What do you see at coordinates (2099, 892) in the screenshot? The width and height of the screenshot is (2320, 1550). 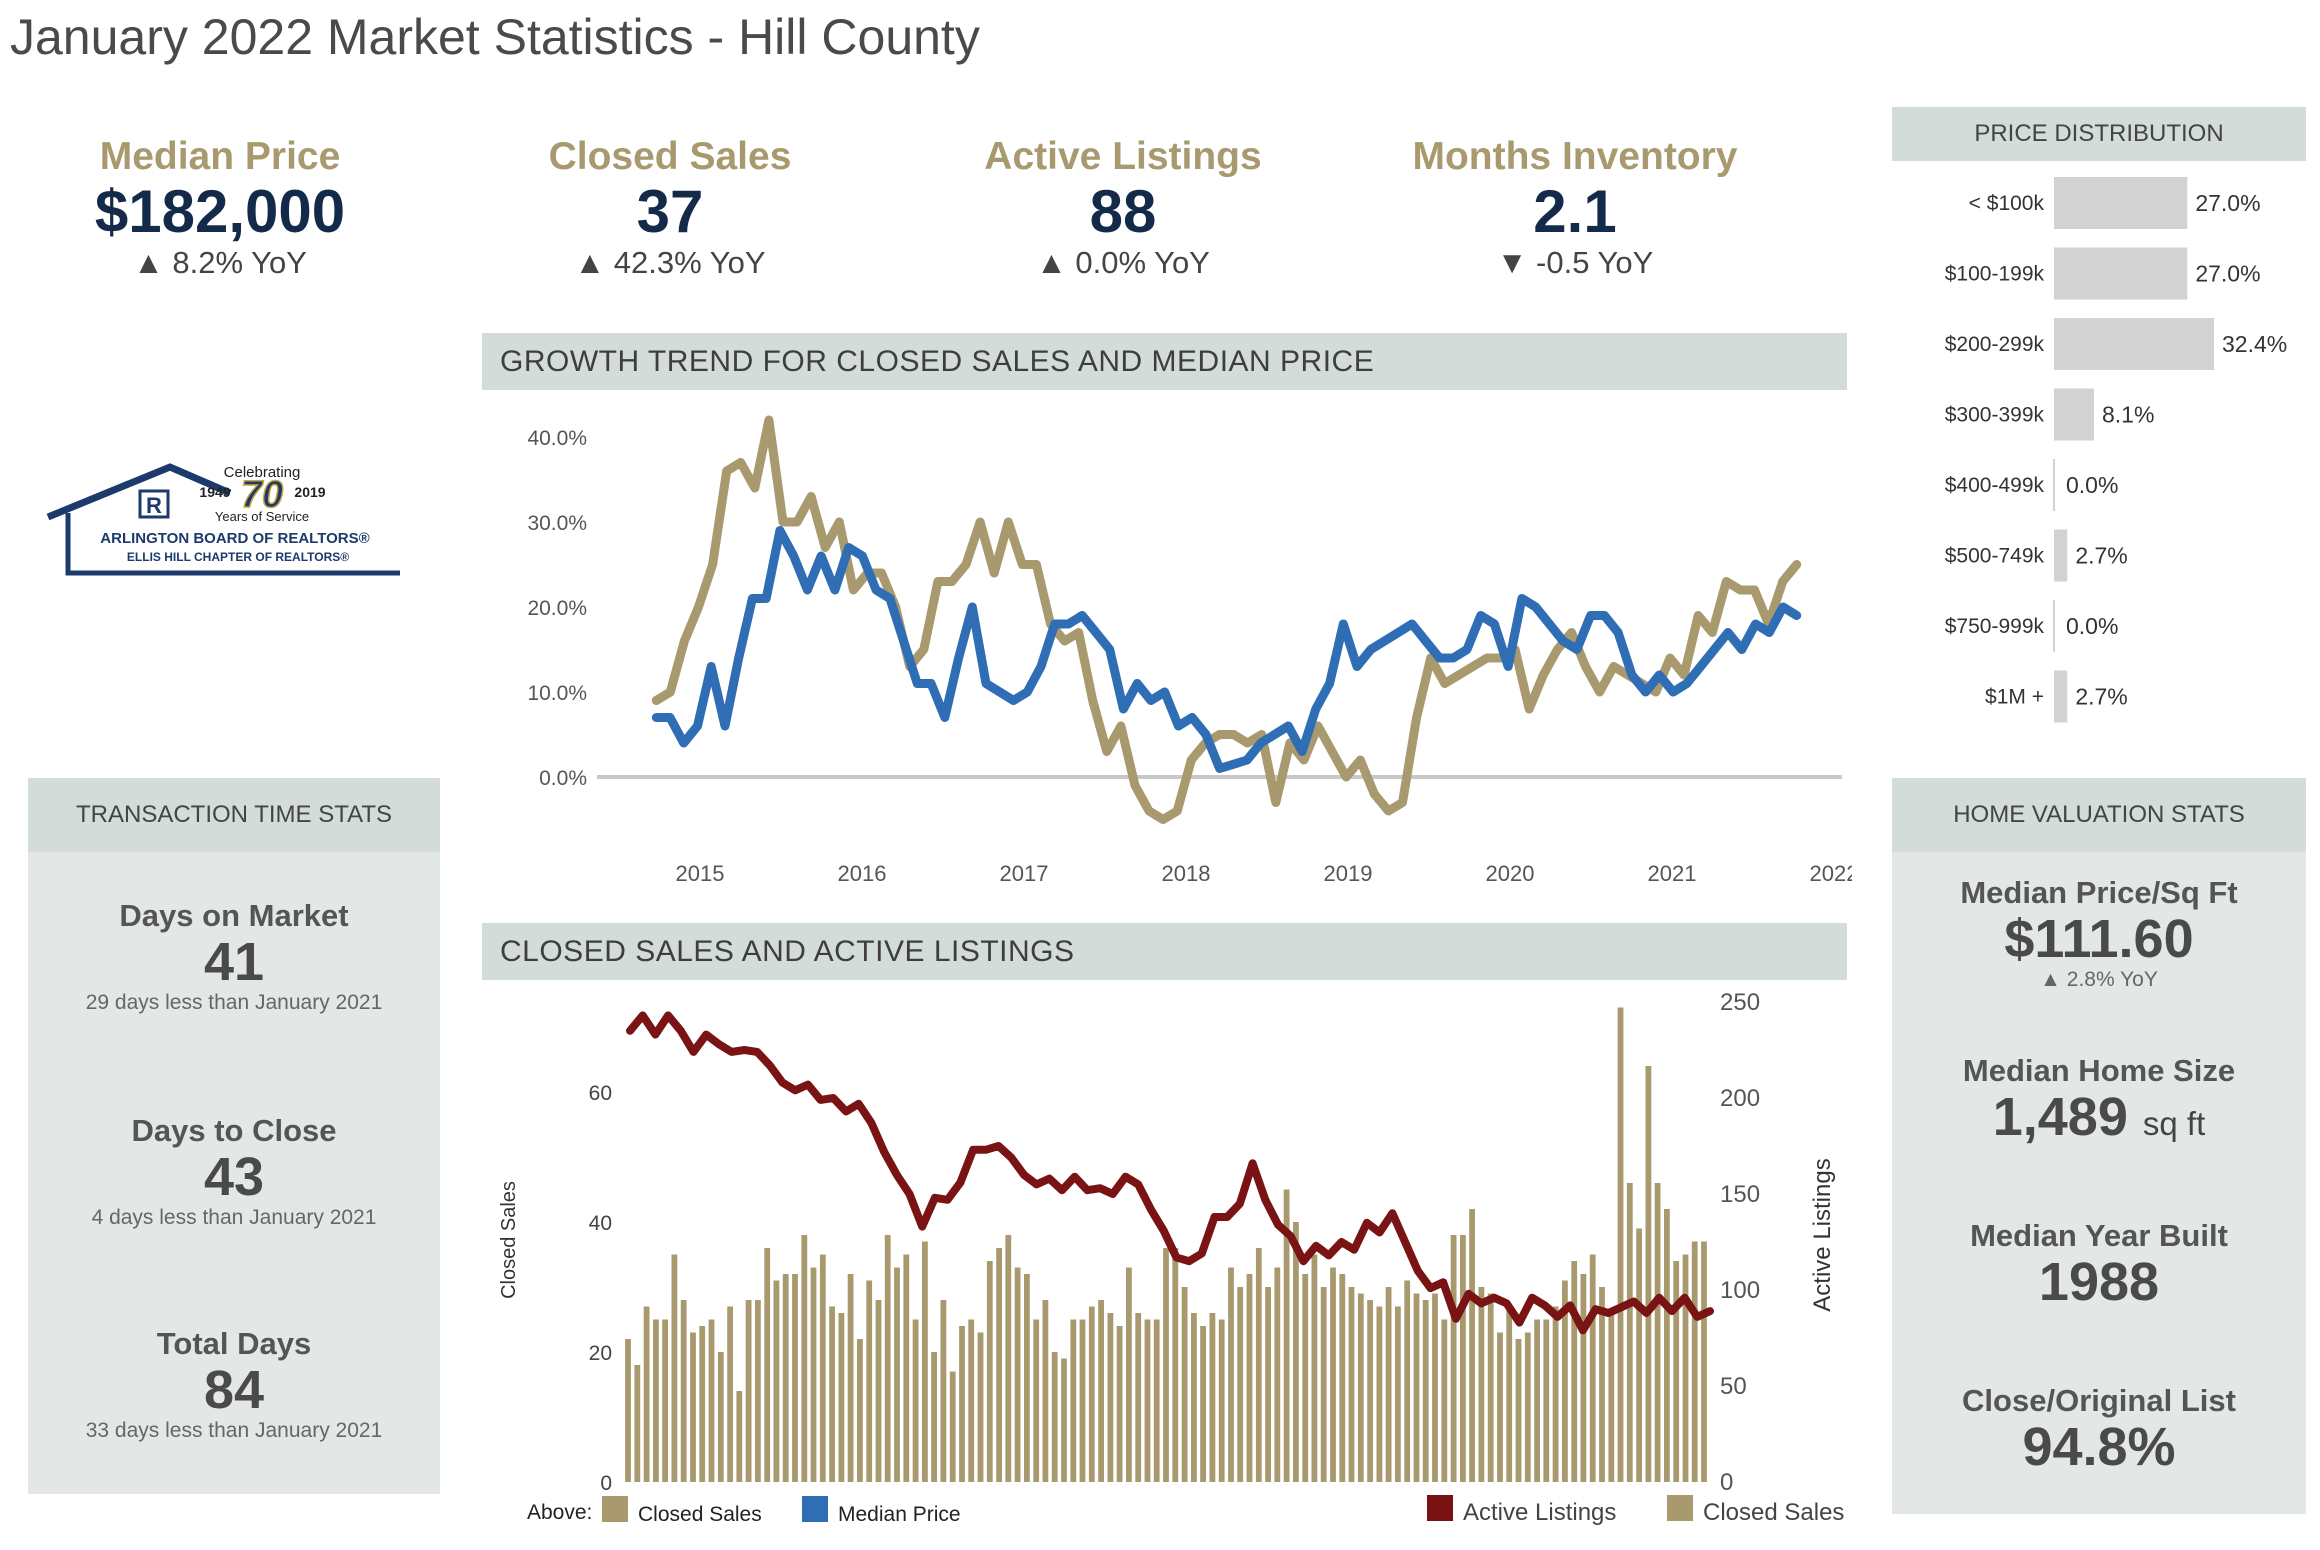 I see `stat-label: Median Price/Sq Ft` at bounding box center [2099, 892].